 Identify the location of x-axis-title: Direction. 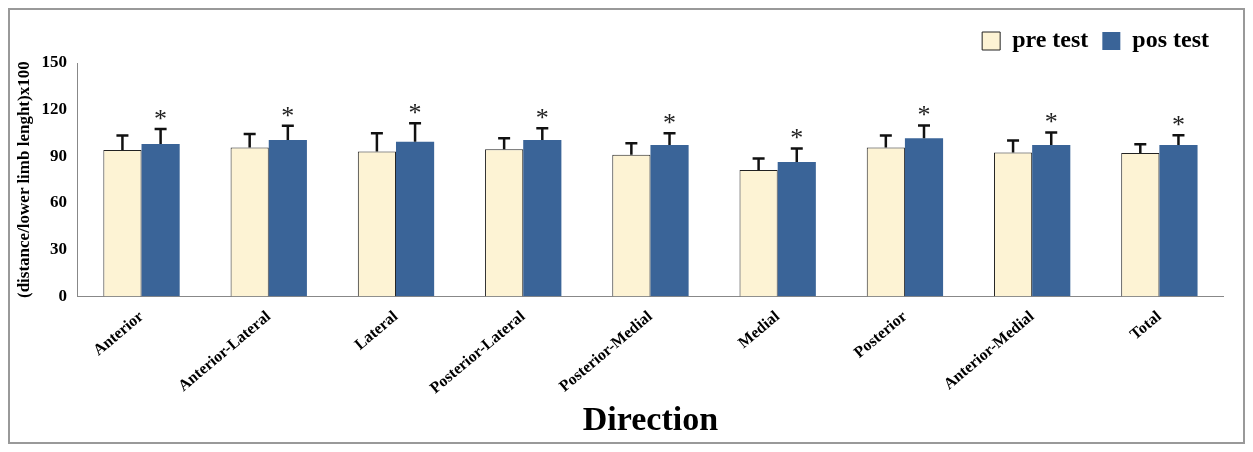
(650, 419).